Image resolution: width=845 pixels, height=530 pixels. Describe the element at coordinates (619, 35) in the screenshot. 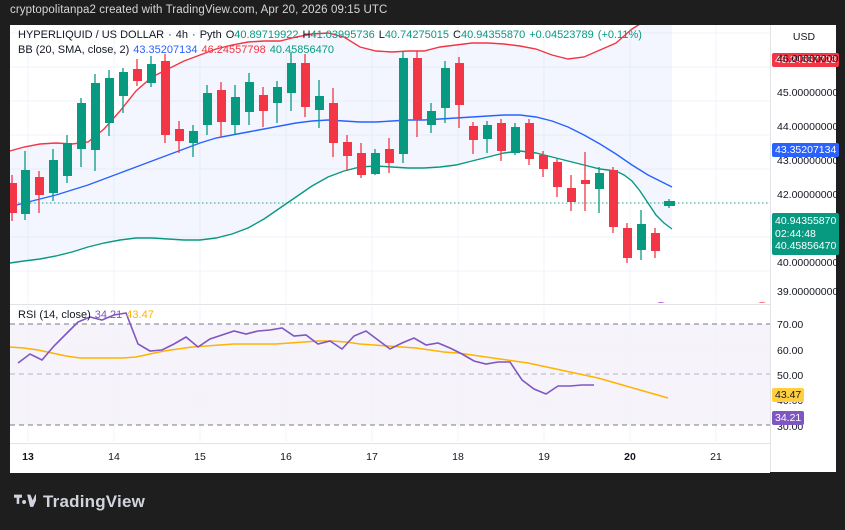

I see `legend-change-pct: (+0.11%)` at that location.